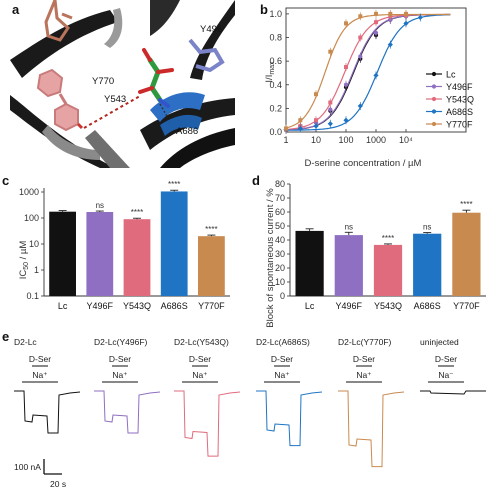  Describe the element at coordinates (275, 132) in the screenshot. I see `y-tick-label: 0.0` at that location.